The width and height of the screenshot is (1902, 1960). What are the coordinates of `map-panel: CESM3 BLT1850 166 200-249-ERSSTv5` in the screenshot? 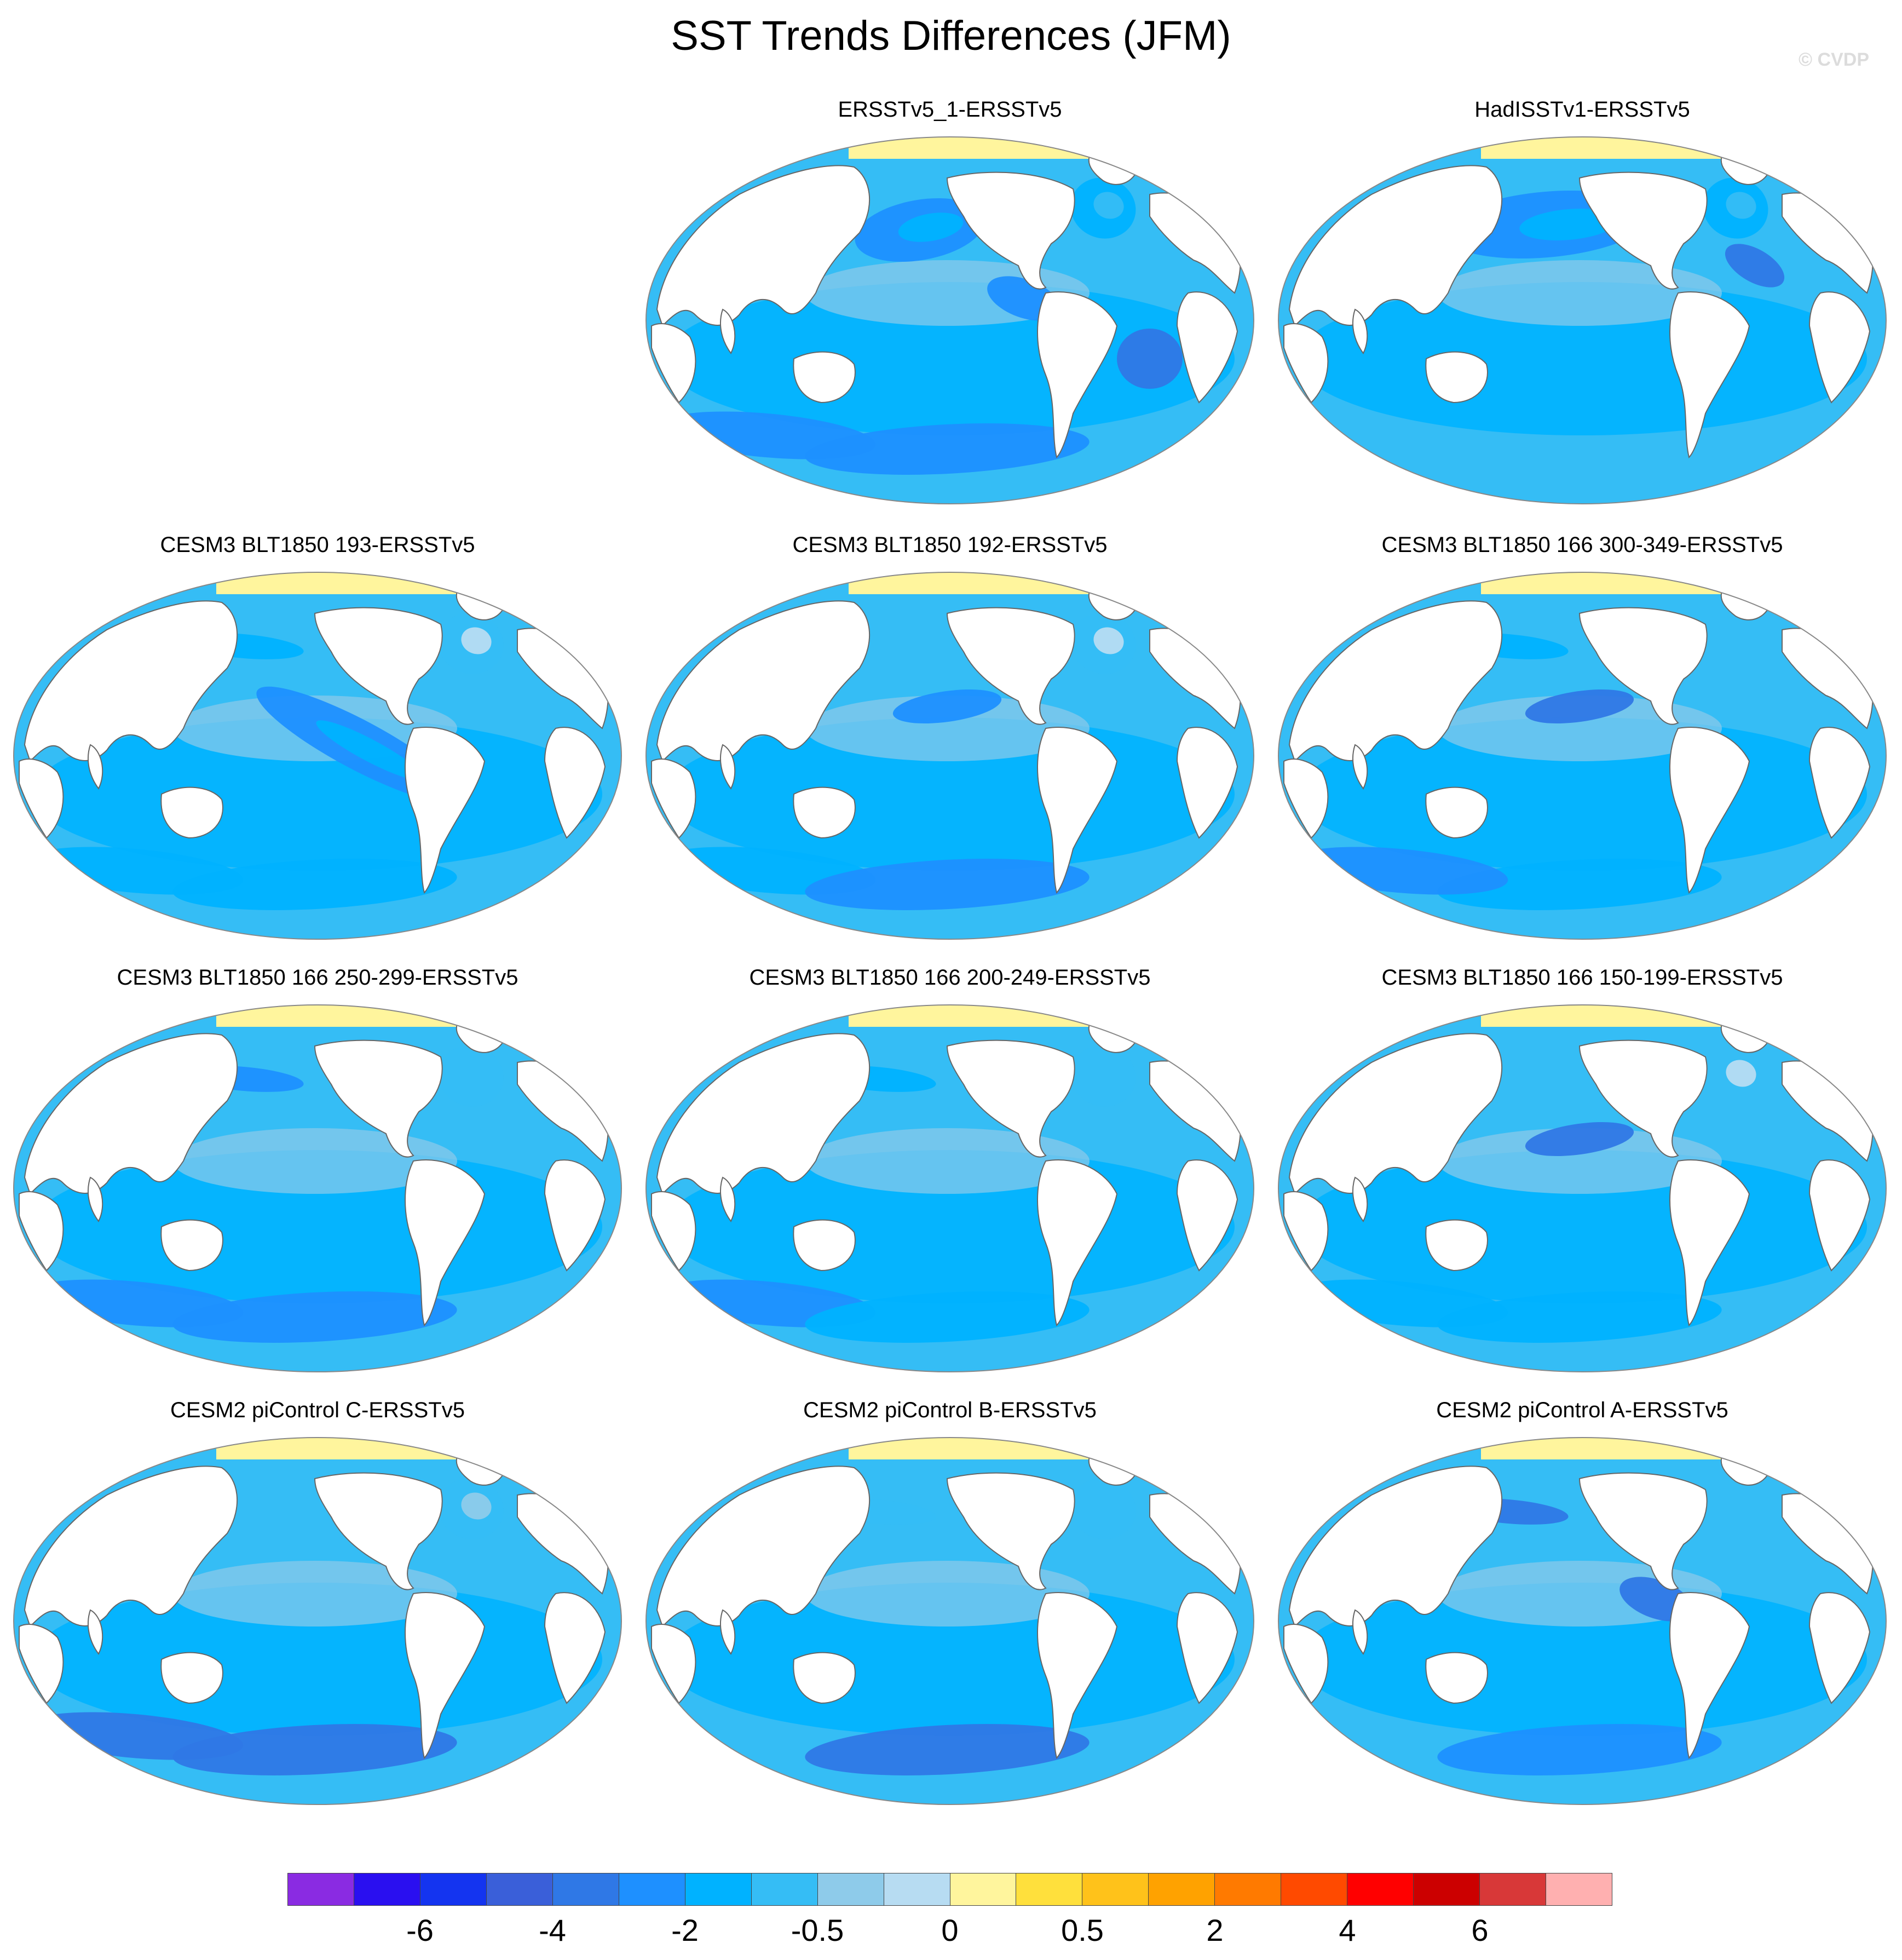 It's located at (950, 1172).